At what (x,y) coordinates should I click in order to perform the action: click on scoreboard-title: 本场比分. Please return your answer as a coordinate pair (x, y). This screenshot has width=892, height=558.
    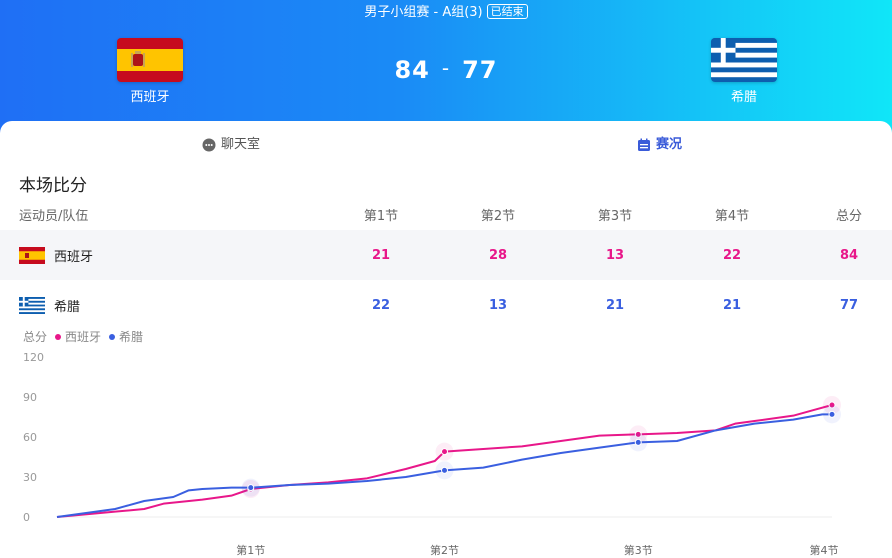
    Looking at the image, I should click on (53, 186).